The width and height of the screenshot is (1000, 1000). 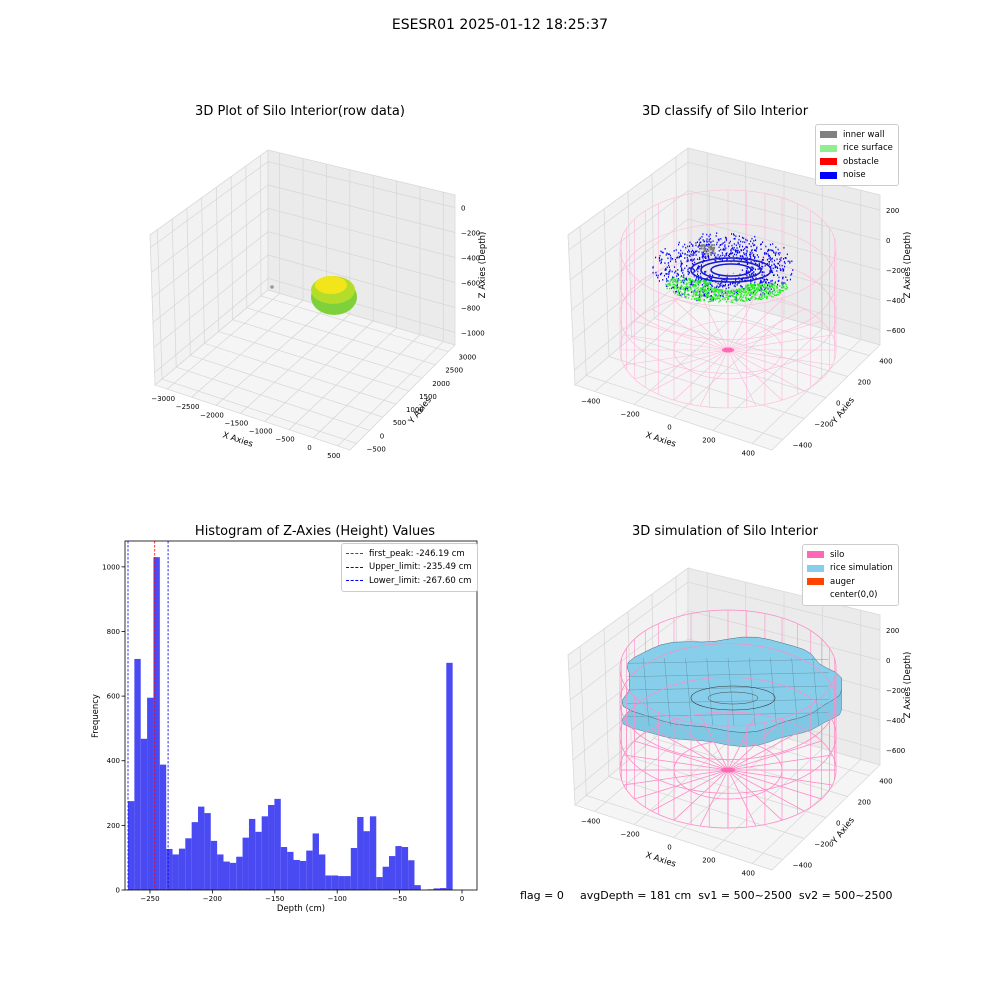 I want to click on plot2-y-tick-label: −200, so click(x=823, y=425).